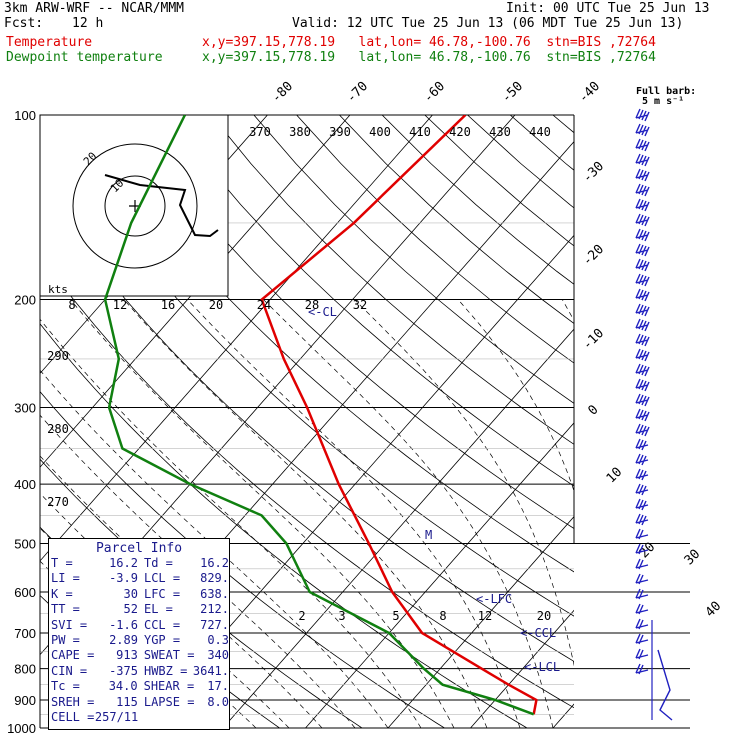  What do you see at coordinates (127, 701) in the screenshot?
I see `parcel-value: 115` at bounding box center [127, 701].